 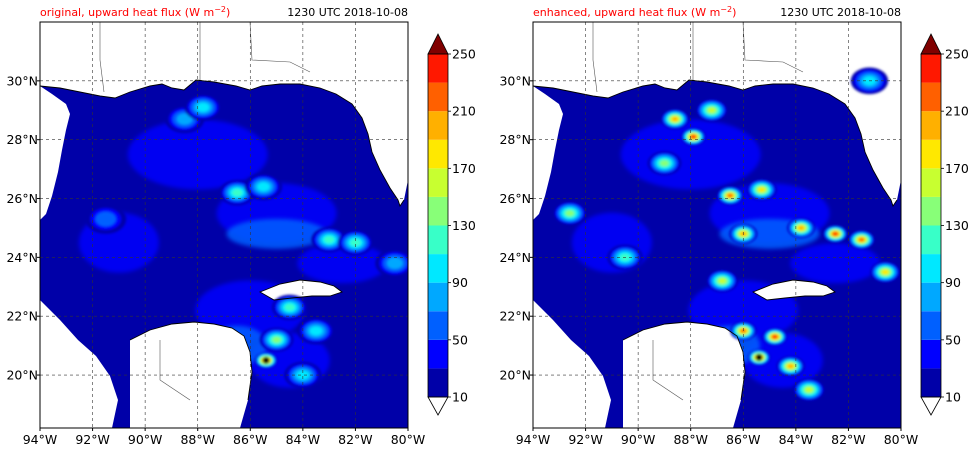 I want to click on lon-tick-label: 84°W, so click(x=303, y=439).